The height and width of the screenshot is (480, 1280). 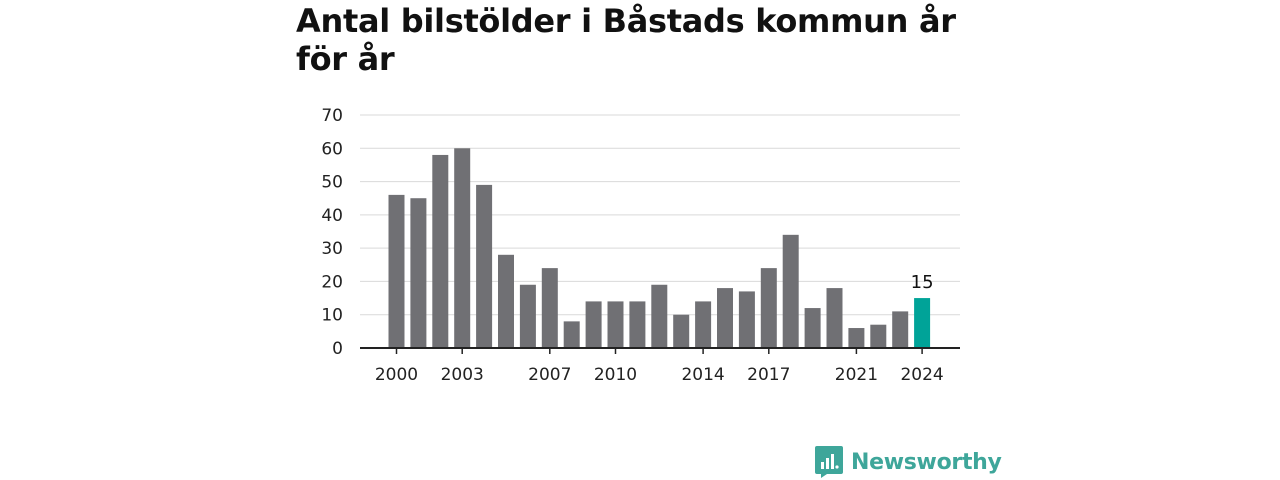 What do you see at coordinates (926, 462) in the screenshot?
I see `brand-name: Newsworthy` at bounding box center [926, 462].